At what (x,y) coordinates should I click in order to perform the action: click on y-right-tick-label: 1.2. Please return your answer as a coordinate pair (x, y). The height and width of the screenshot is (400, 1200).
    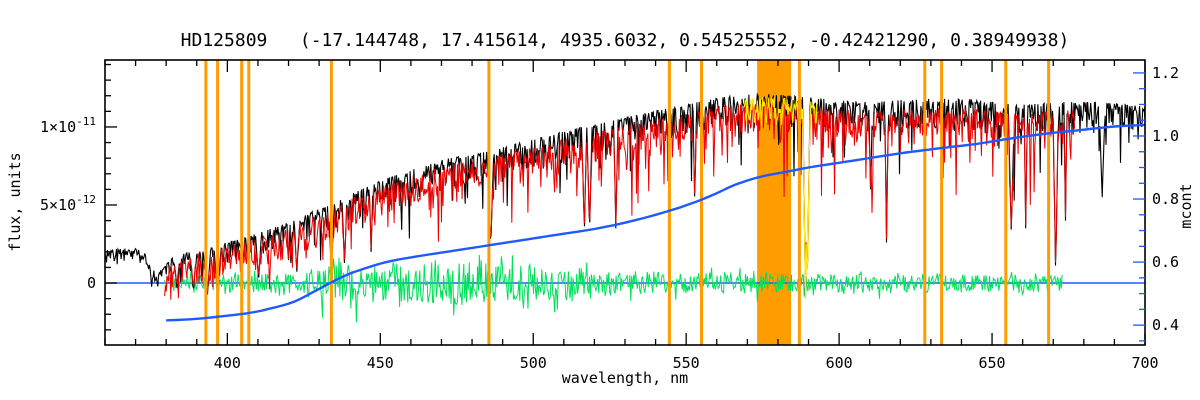
    Looking at the image, I should click on (1165, 73).